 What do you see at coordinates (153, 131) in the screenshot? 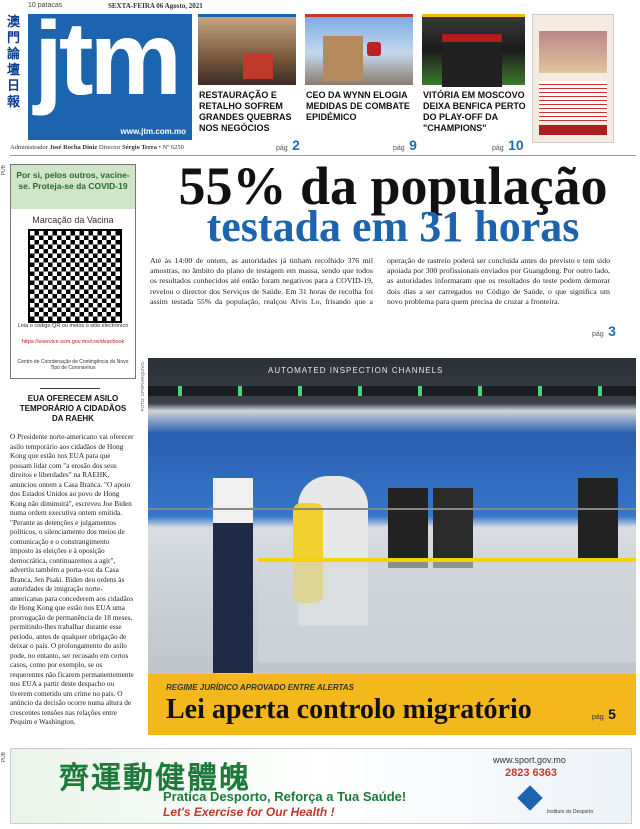
I see `url: www.jtm.com.mo` at bounding box center [153, 131].